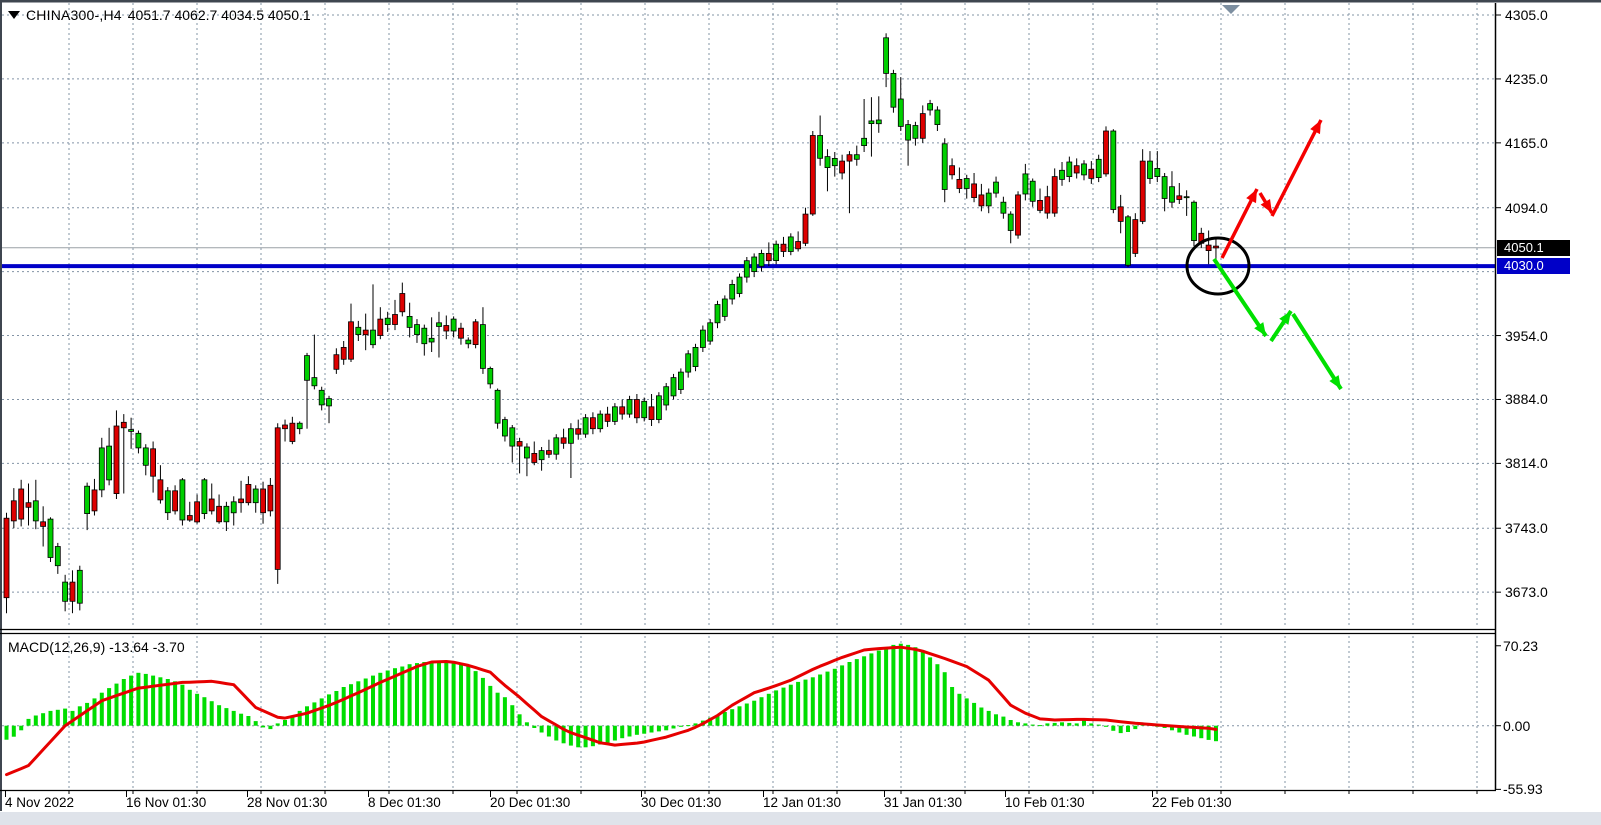 The height and width of the screenshot is (825, 1601). I want to click on price-axis-label: 3954.0, so click(1526, 335).